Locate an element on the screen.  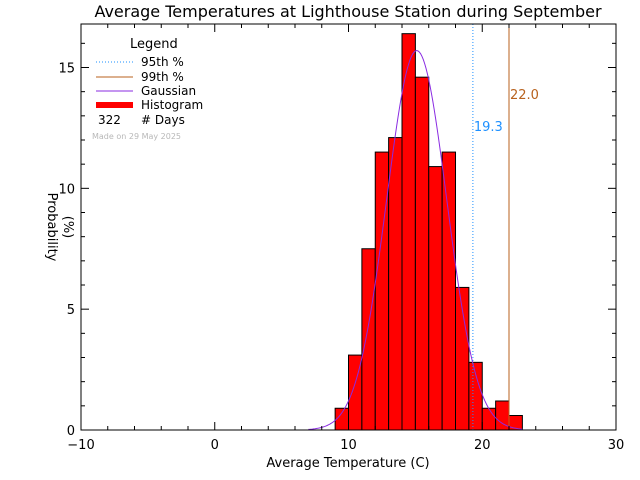
legend-histogram-label: Histogram is located at coordinates (172, 105).